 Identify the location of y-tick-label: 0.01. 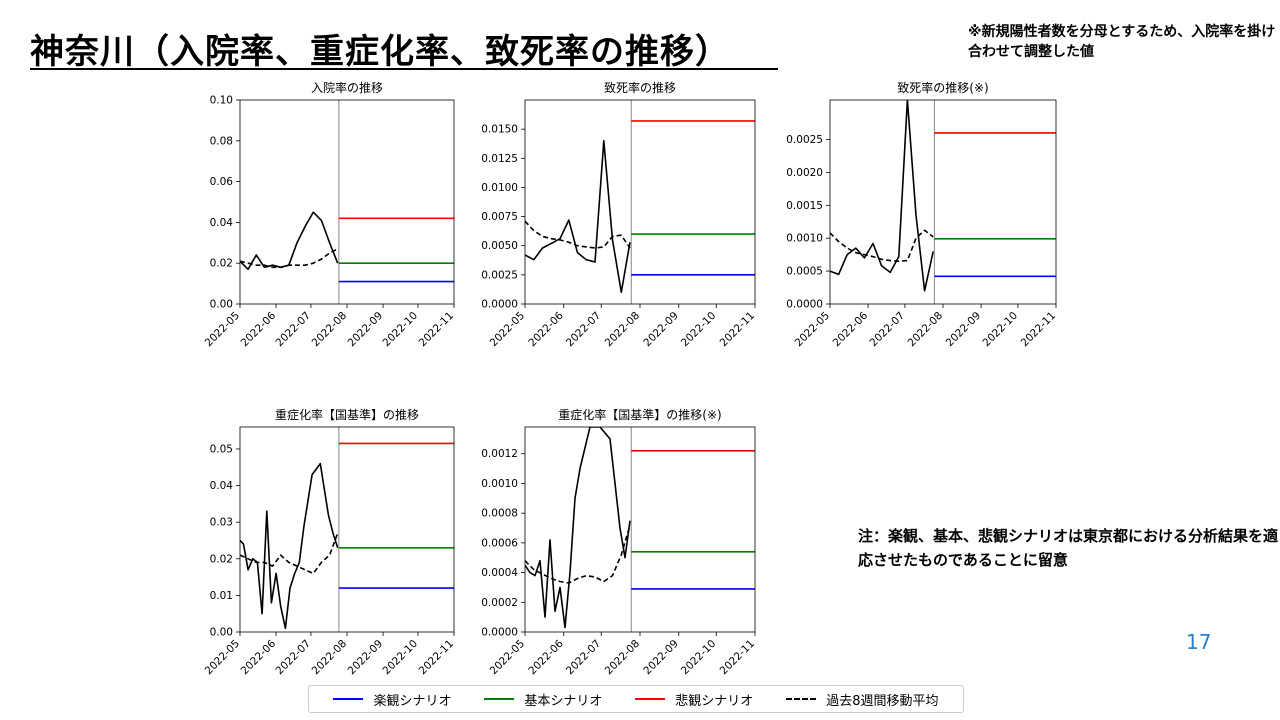
(221, 596).